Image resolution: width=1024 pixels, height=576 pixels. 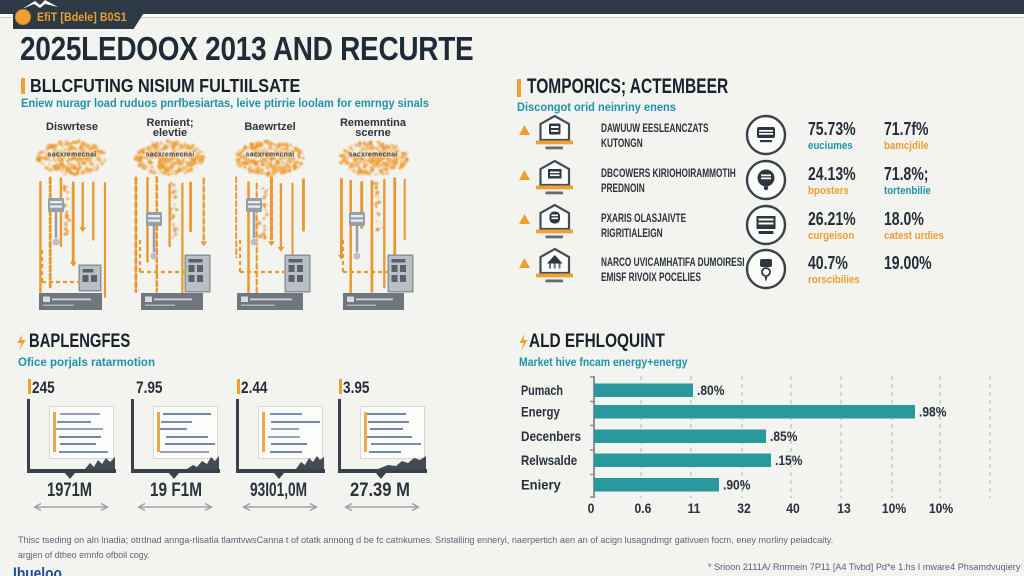 What do you see at coordinates (694, 508) in the screenshot?
I see `svg-text: 11` at bounding box center [694, 508].